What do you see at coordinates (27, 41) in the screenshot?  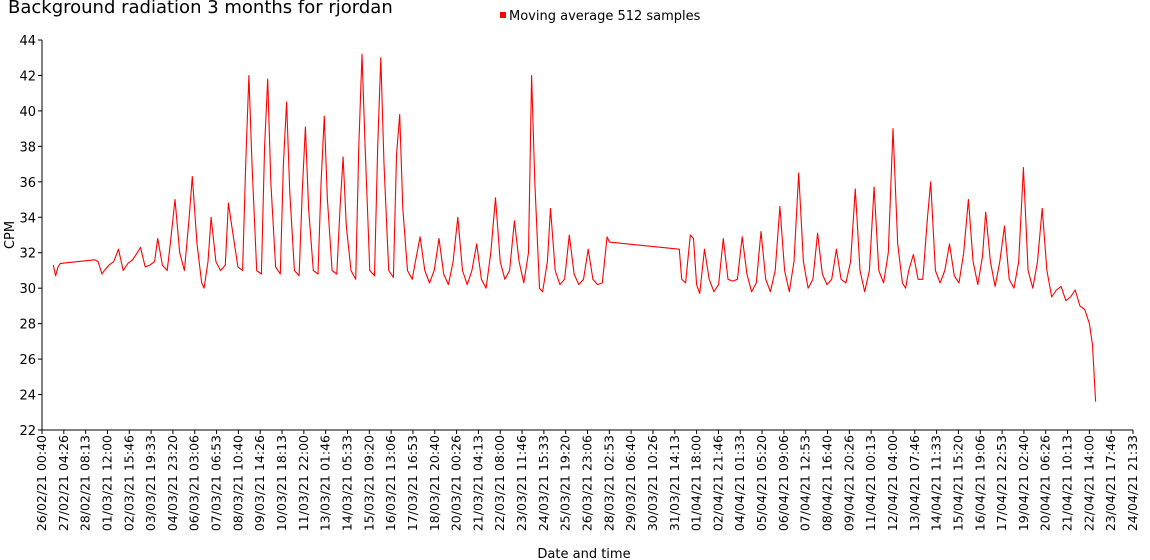 I see `y-tick-label: 44` at bounding box center [27, 41].